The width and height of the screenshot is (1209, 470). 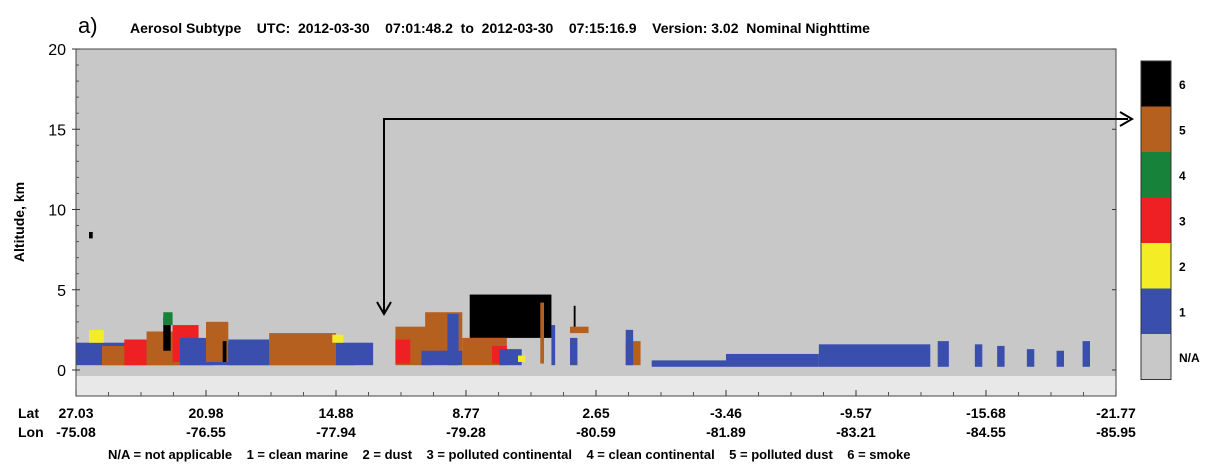 What do you see at coordinates (57, 50) in the screenshot?
I see `y-tick-label: 20` at bounding box center [57, 50].